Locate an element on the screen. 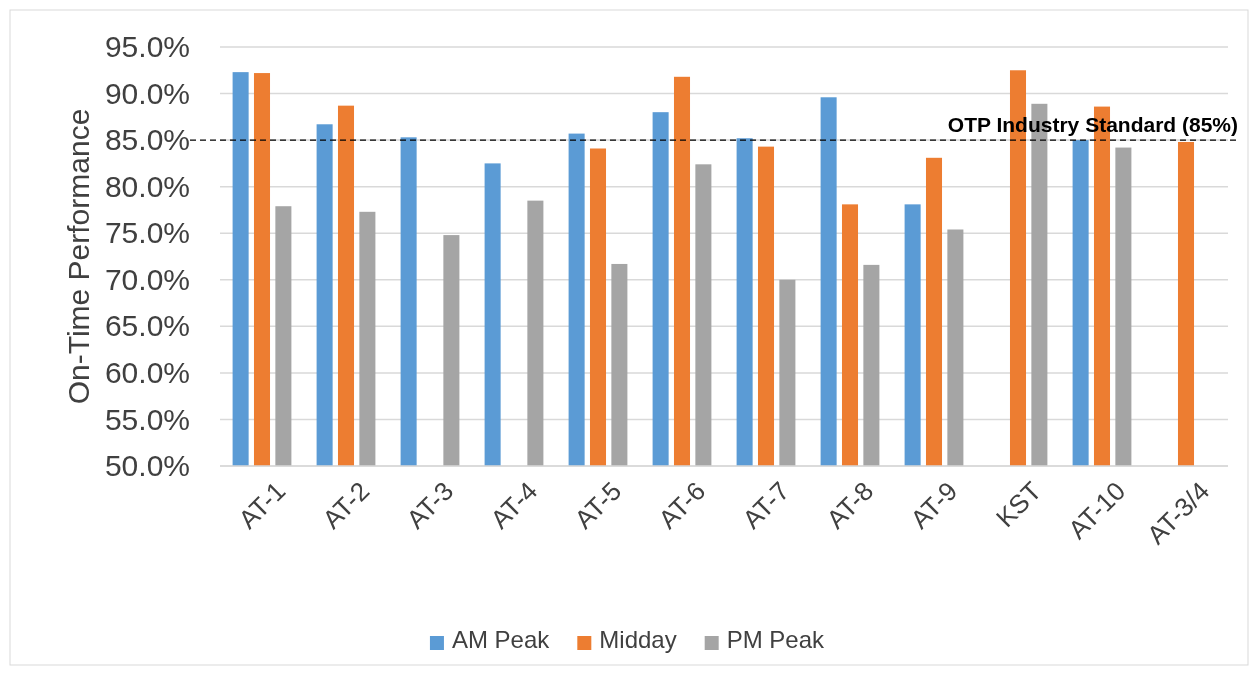 Image resolution: width=1254 pixels, height=677 pixels. y-axis-title: On-Time Performance is located at coordinates (78, 256).